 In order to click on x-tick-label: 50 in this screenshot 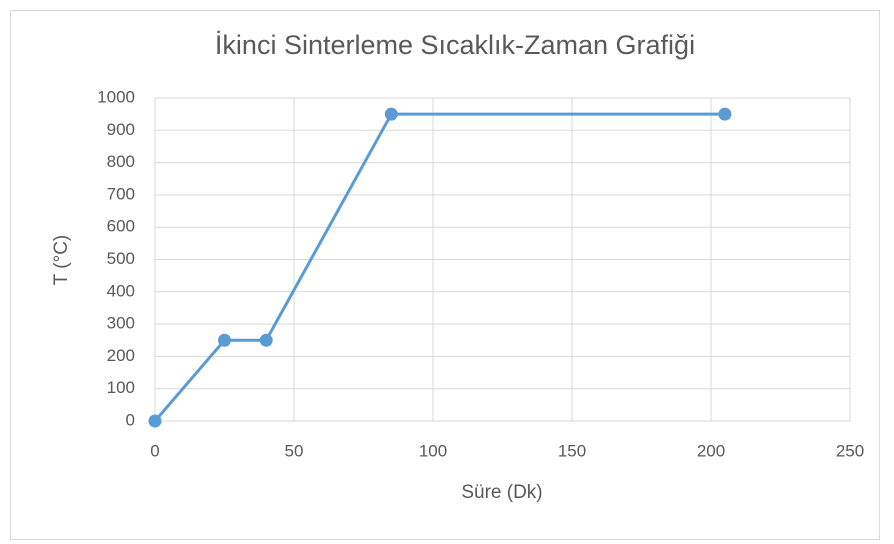, I will do `click(294, 450)`.